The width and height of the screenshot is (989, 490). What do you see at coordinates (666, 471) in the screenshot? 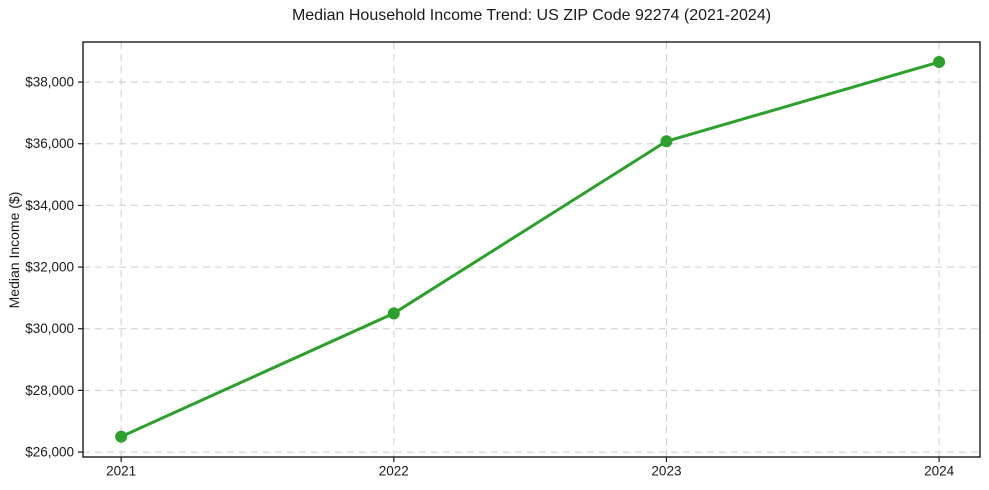
I see `x-tick-label: 2023` at bounding box center [666, 471].